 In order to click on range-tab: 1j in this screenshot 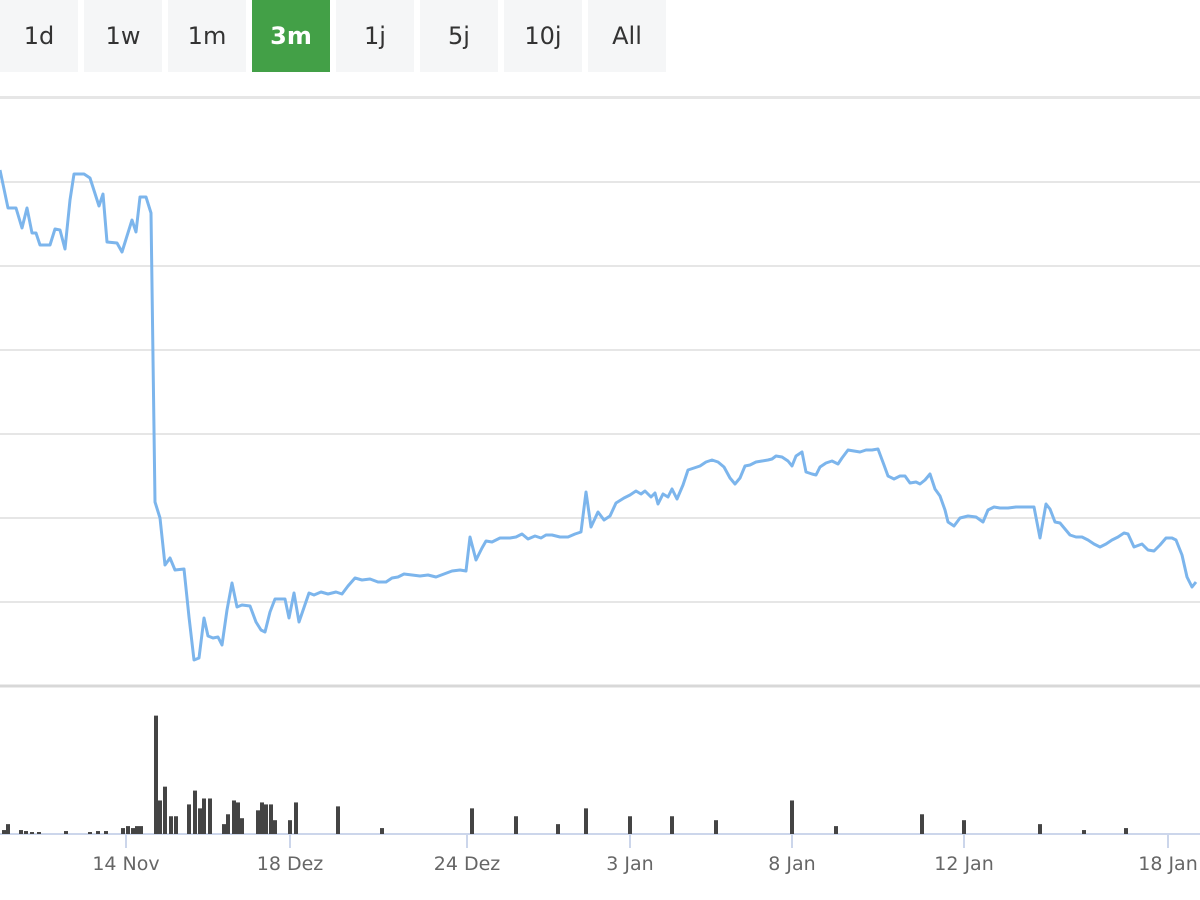, I will do `click(375, 36)`.